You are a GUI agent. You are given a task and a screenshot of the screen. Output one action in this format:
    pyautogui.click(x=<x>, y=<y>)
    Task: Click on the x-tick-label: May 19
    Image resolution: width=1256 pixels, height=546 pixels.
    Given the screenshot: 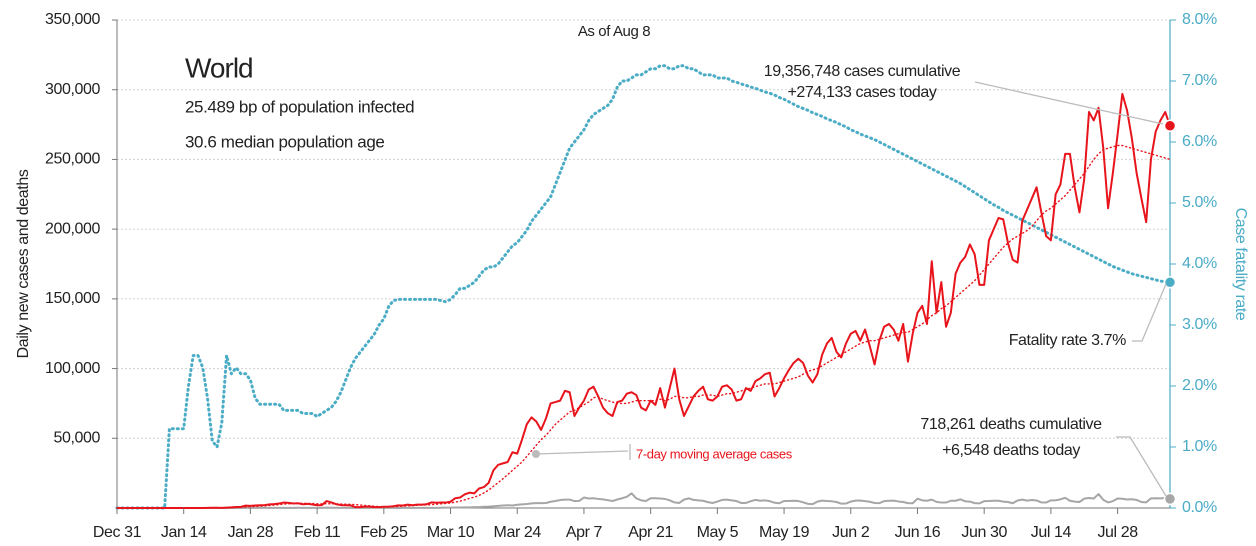 What is the action you would take?
    pyautogui.click(x=784, y=532)
    